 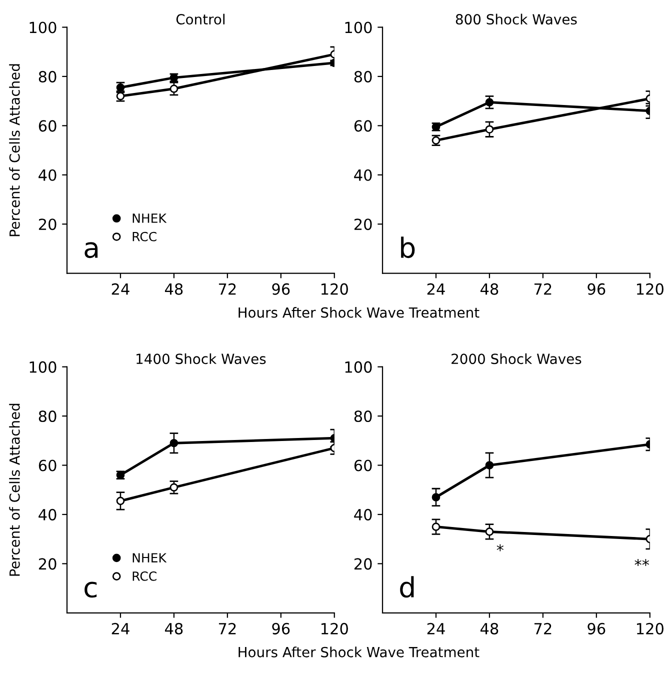 I want to click on chart-title: 1400 Shock Waves, so click(x=201, y=358).